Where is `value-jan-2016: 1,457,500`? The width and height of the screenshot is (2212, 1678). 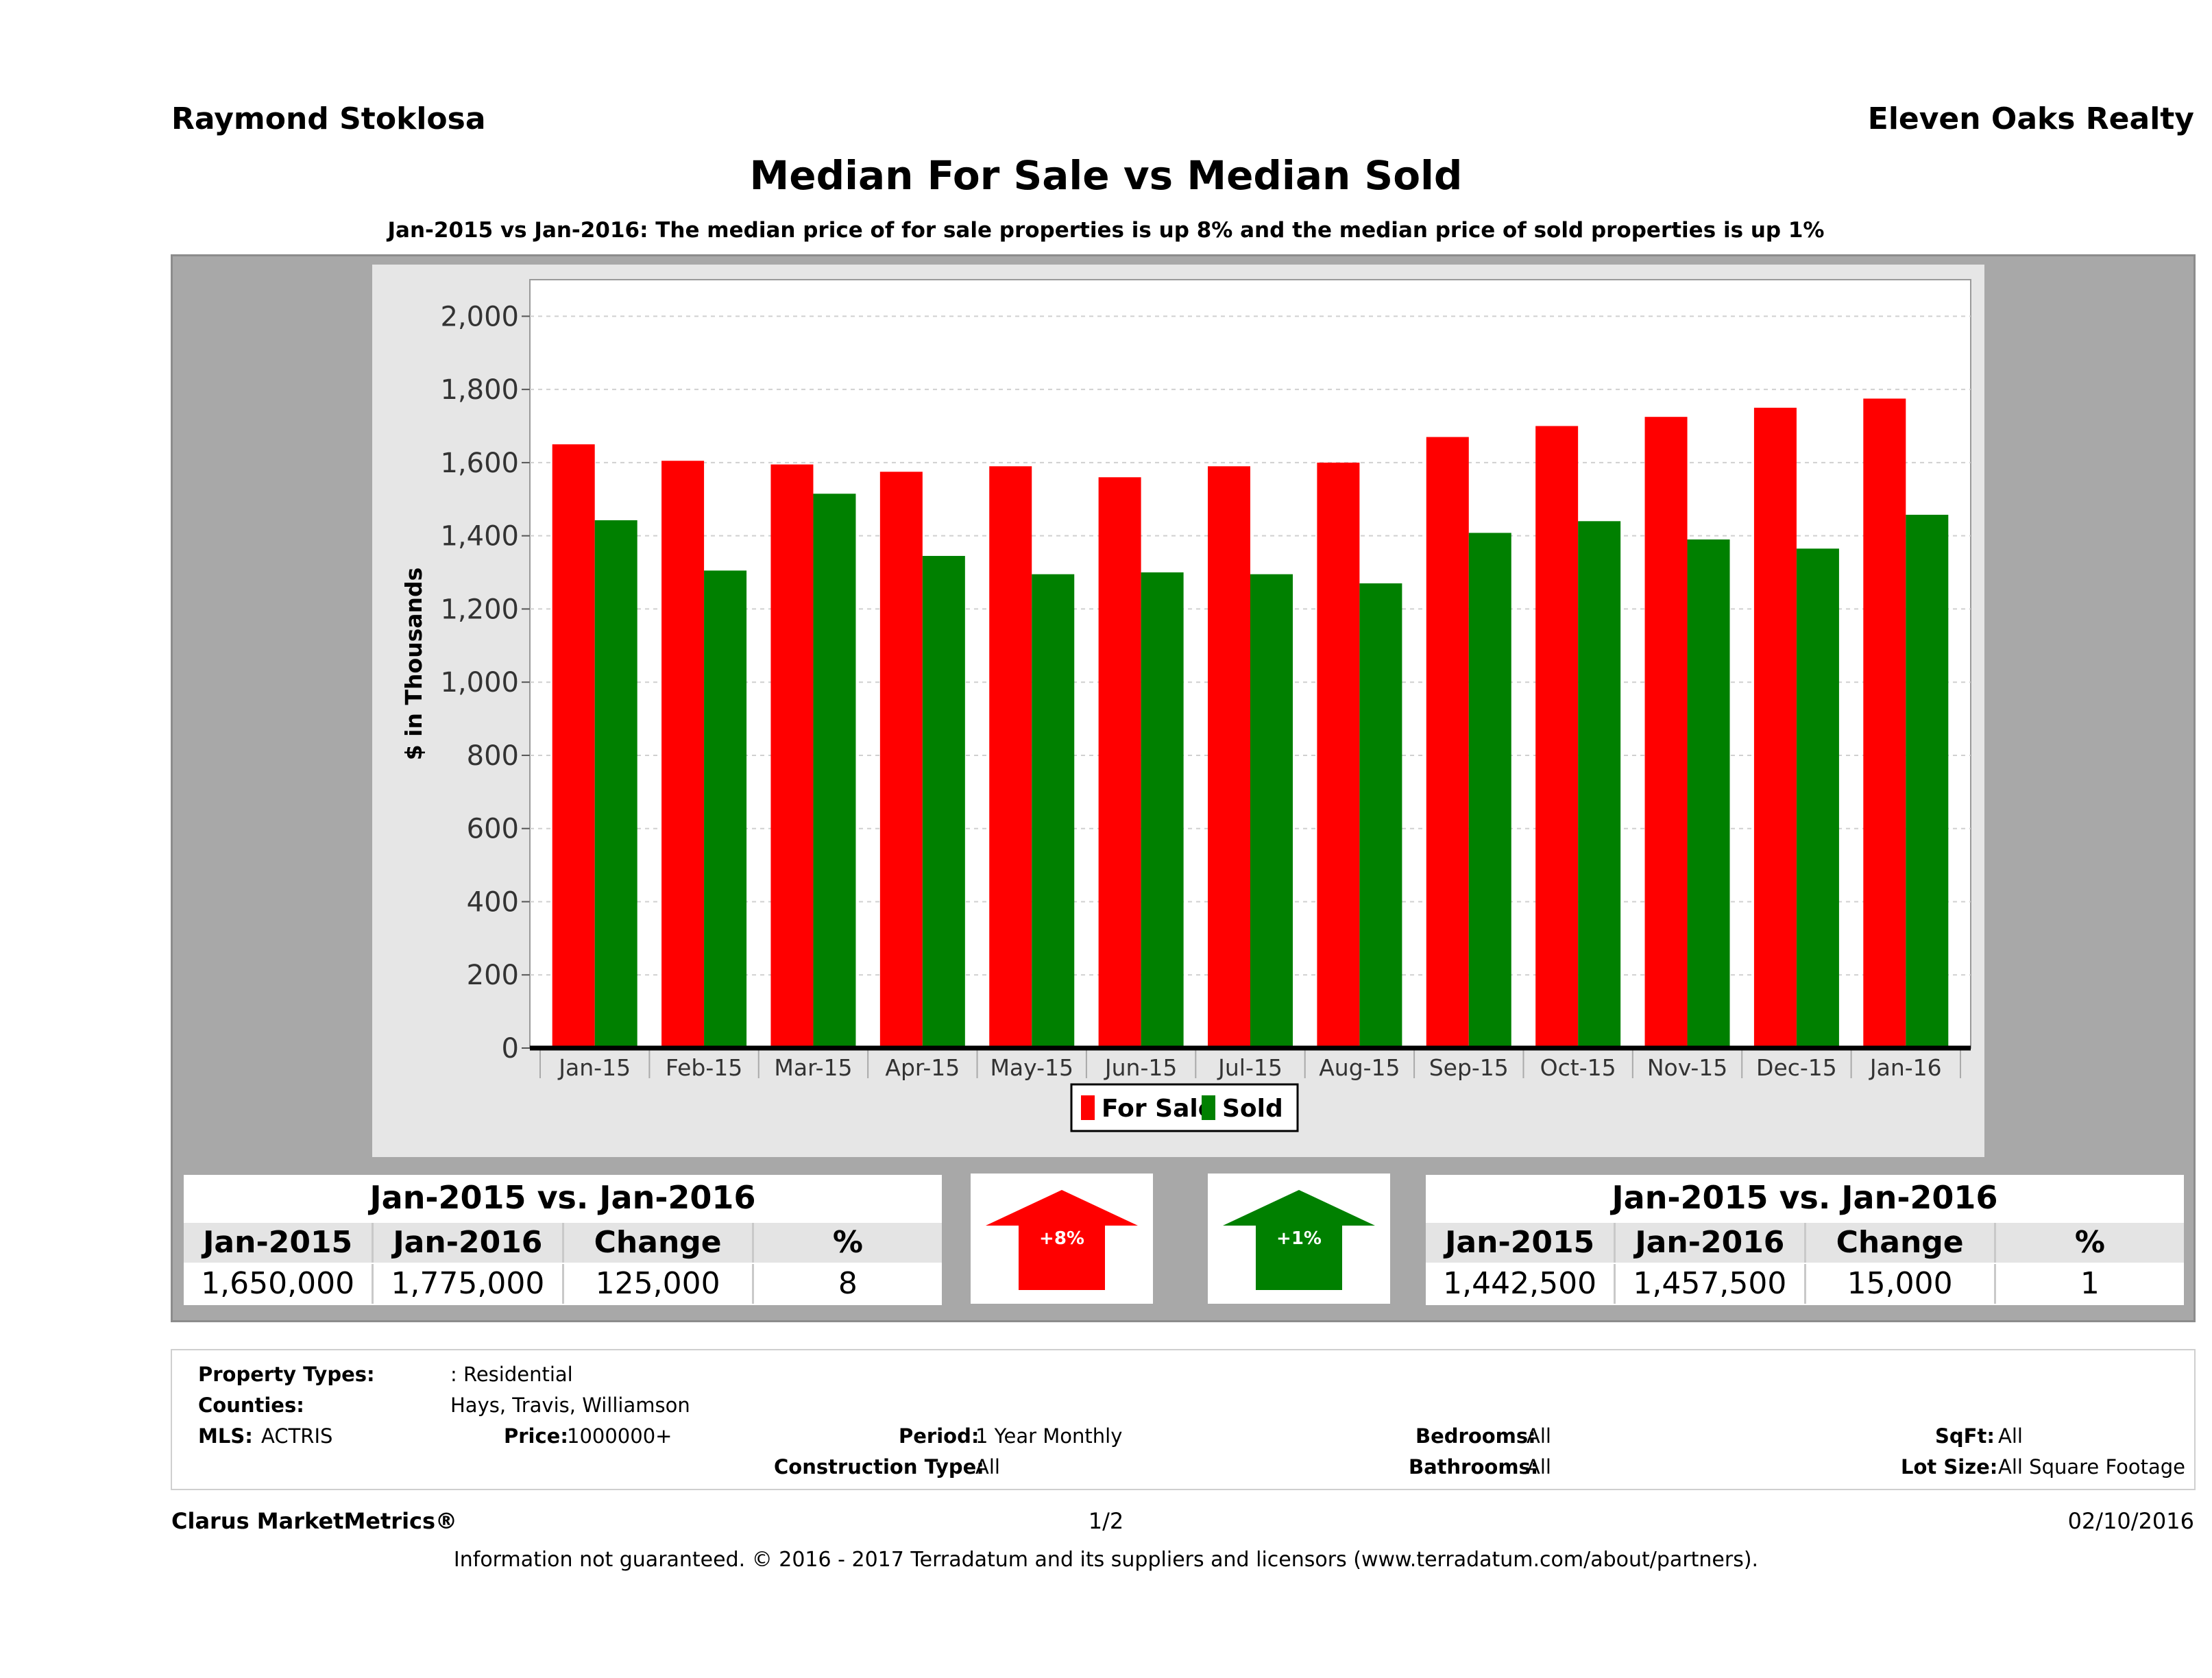 value-jan-2016: 1,457,500 is located at coordinates (1711, 1284).